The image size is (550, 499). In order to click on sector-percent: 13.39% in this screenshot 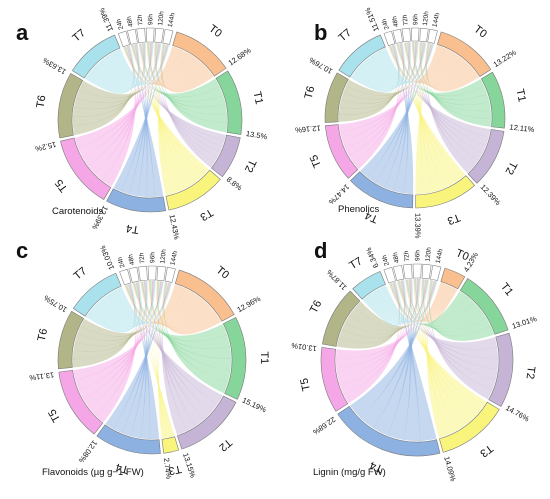, I will do `click(417, 226)`.